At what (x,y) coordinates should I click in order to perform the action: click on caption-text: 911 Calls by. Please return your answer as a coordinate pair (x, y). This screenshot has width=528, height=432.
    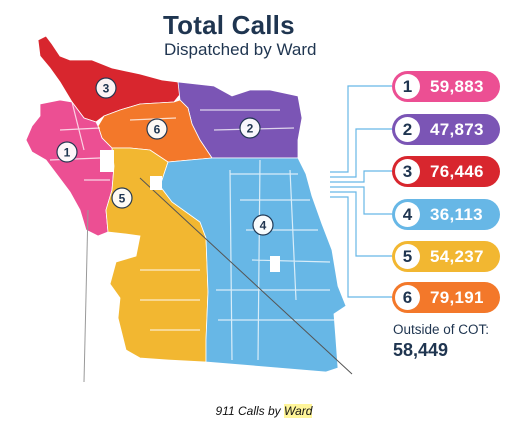
    Looking at the image, I should click on (250, 411).